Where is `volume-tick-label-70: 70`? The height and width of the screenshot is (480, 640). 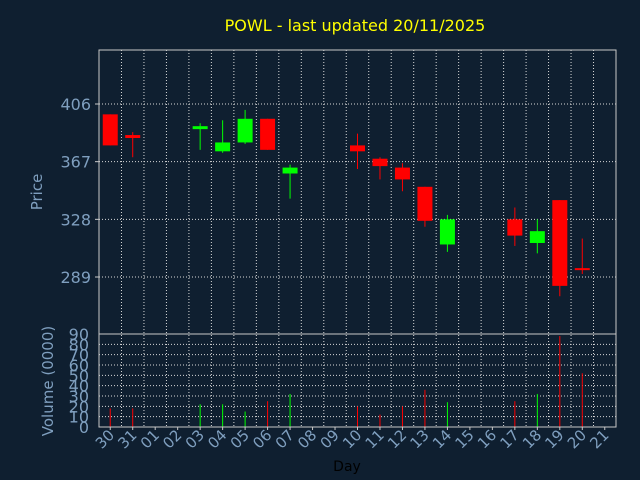
volume-tick-label-70: 70 is located at coordinates (79, 355).